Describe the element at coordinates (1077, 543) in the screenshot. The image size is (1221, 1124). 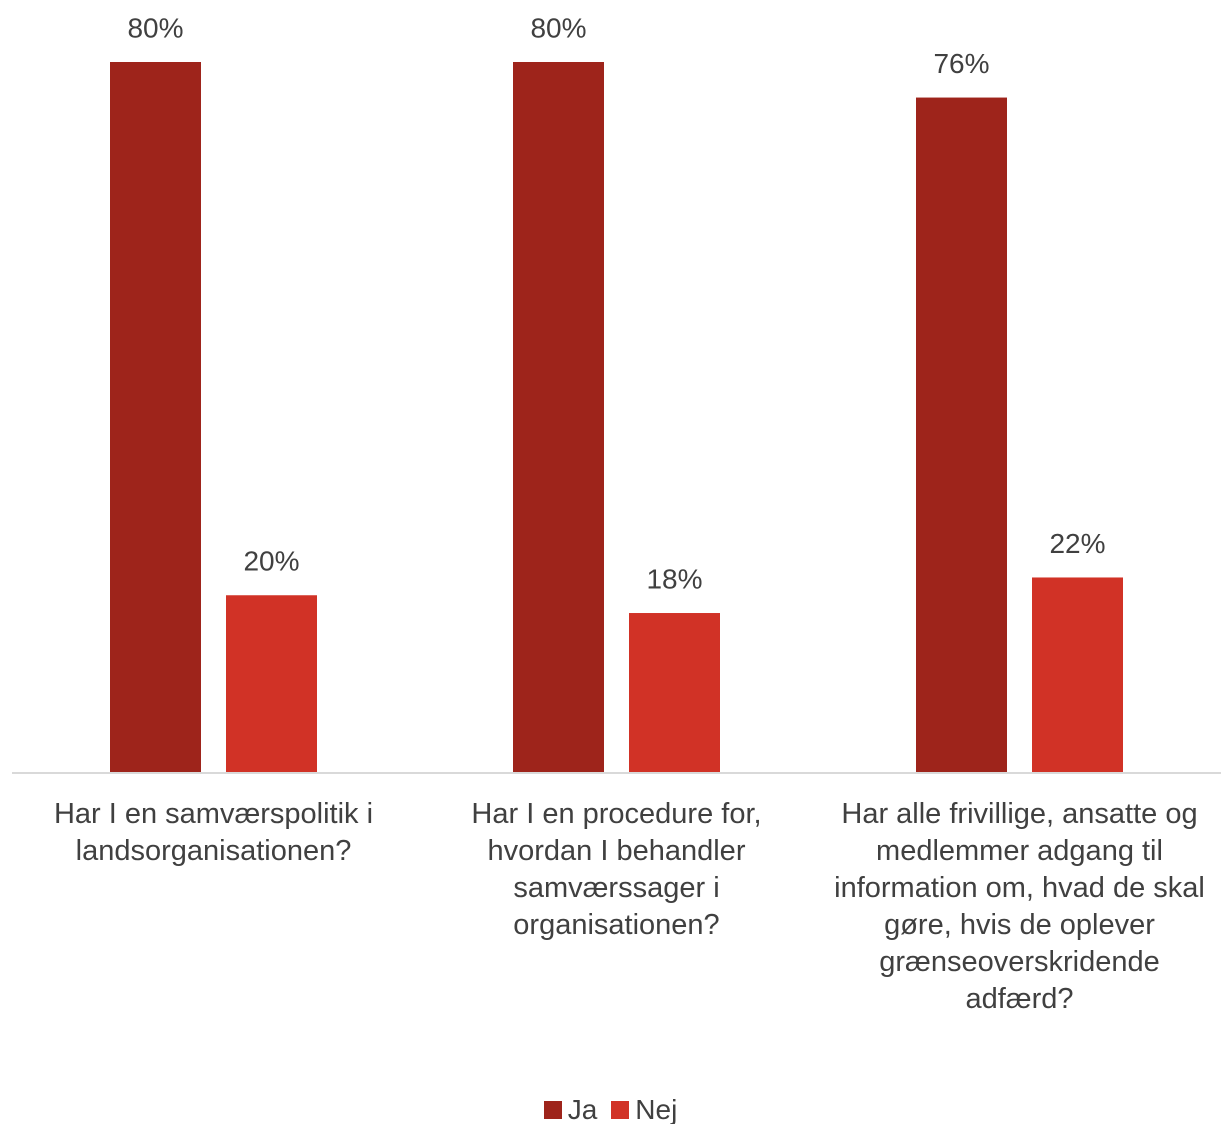
I see `value-label: 22%` at that location.